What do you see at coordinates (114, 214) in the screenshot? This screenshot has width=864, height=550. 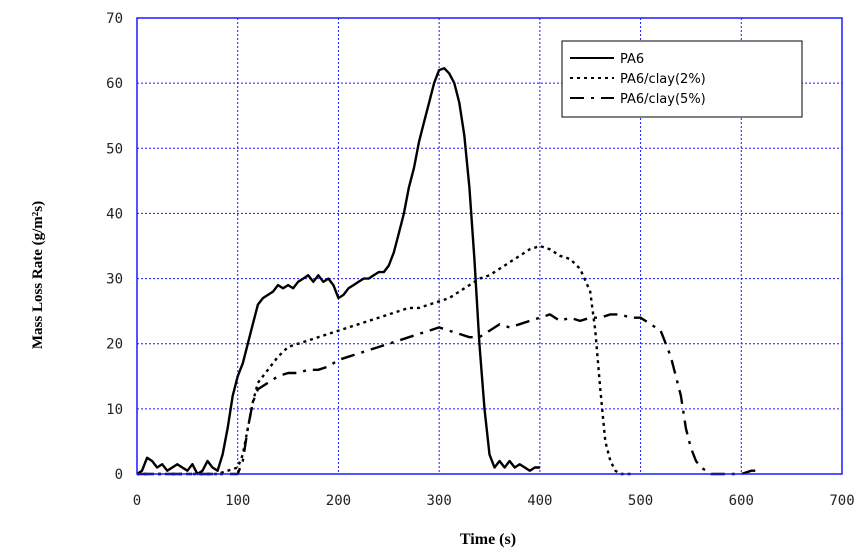 I see `y-tick-label: 40` at bounding box center [114, 214].